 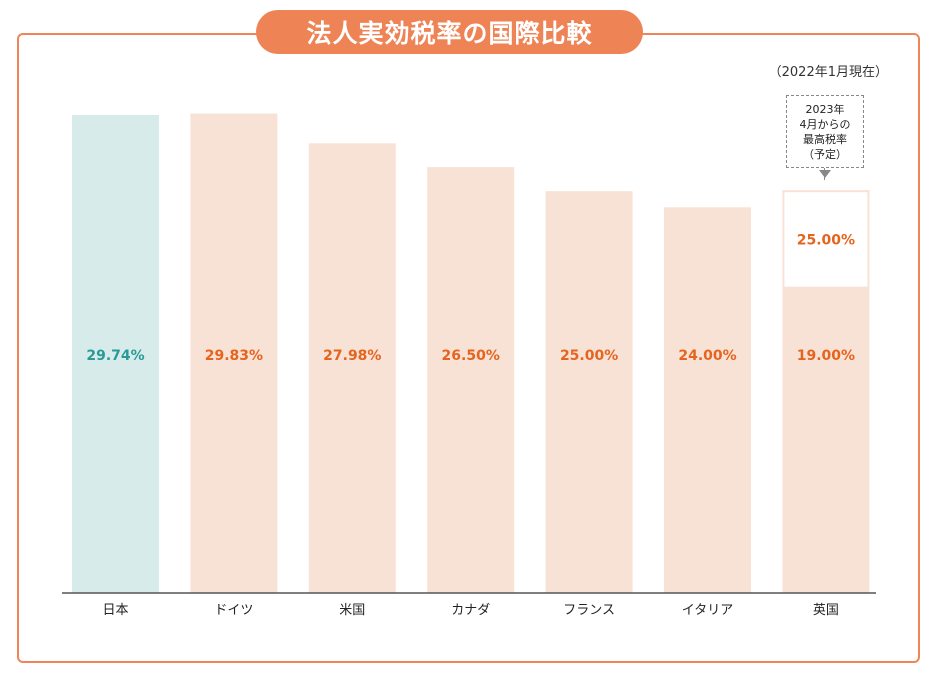 I want to click on as-of-date: （2022年1月現在）, so click(x=828, y=72).